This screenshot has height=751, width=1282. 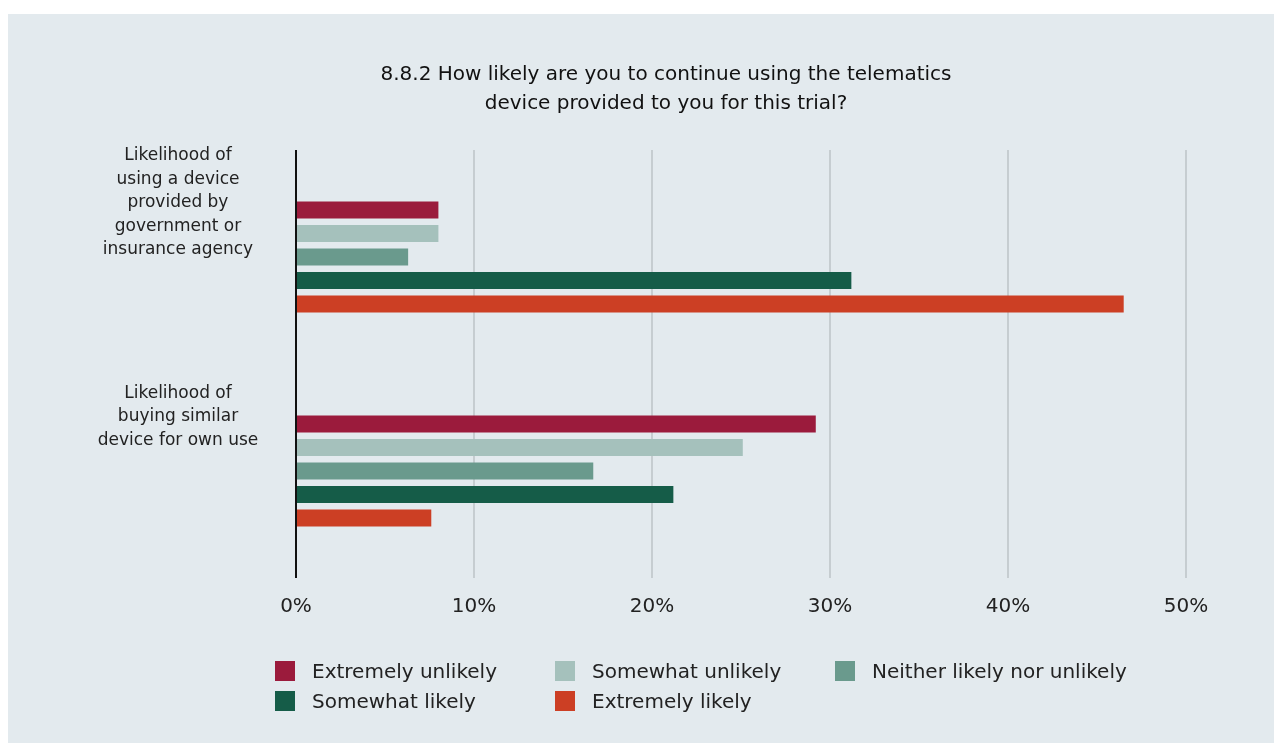 I want to click on x-tick-label: 40%, so click(x=1008, y=605).